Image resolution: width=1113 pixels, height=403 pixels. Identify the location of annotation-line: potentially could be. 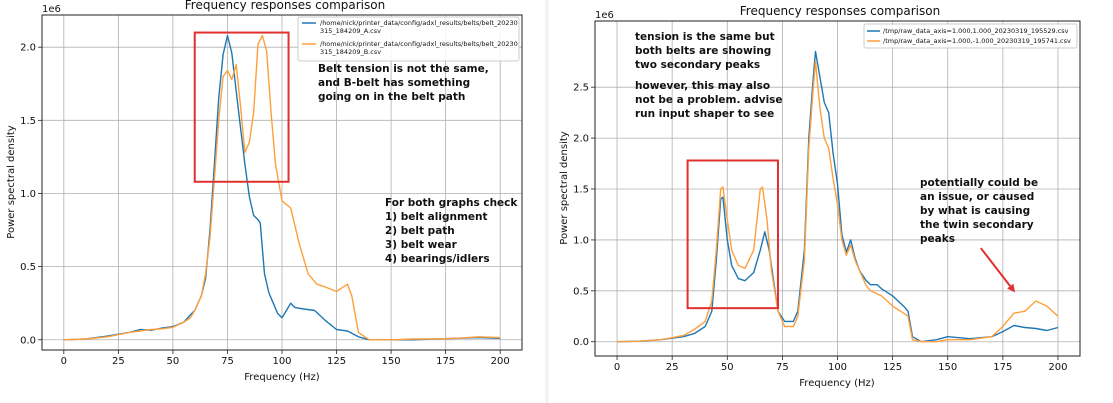
(979, 183).